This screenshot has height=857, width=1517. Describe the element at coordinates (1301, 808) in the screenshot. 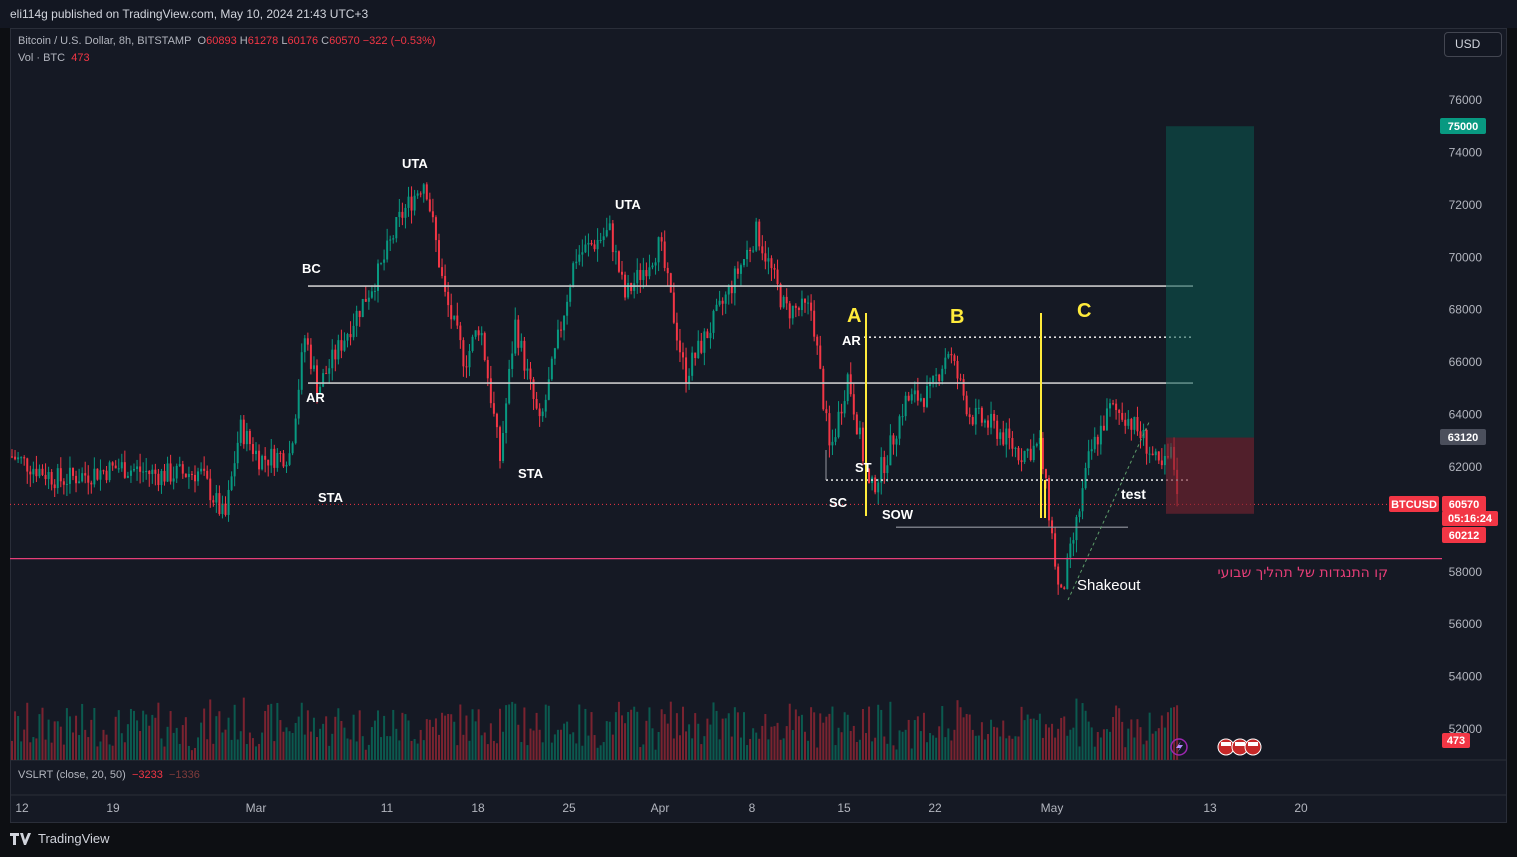

I see `x-tick-label: 20` at that location.